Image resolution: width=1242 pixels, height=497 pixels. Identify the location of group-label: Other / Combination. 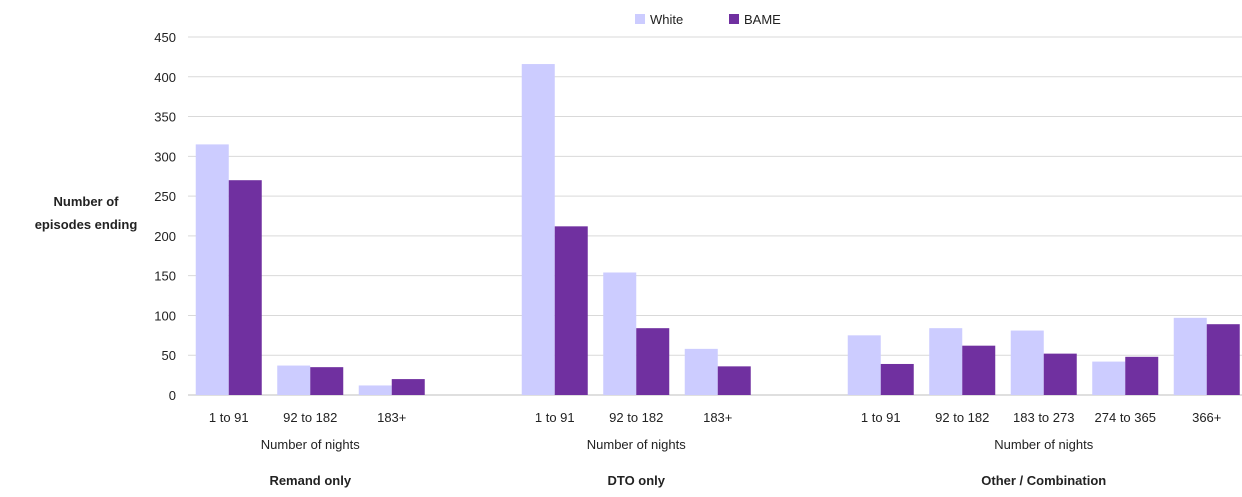
(1043, 480).